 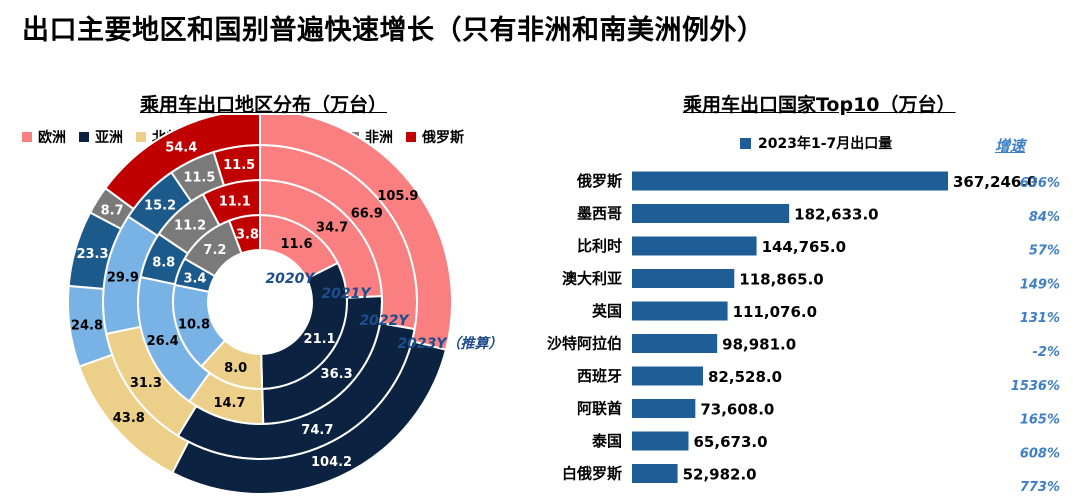 What do you see at coordinates (599, 376) in the screenshot?
I see `bar-category-label: 西班牙` at bounding box center [599, 376].